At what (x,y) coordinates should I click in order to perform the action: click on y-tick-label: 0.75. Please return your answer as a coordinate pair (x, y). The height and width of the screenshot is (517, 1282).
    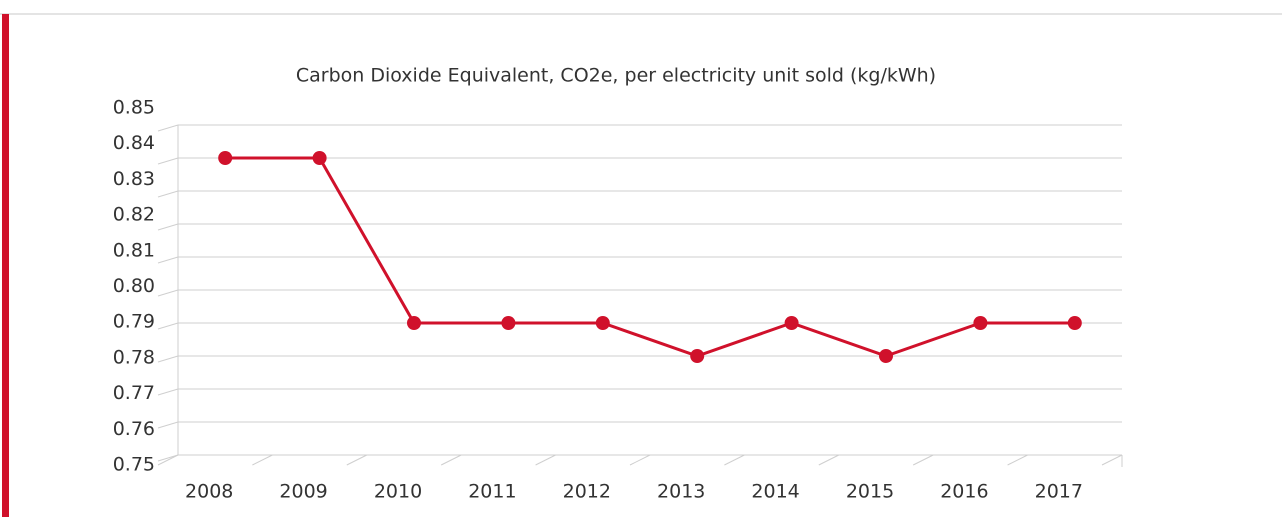
    Looking at the image, I should click on (134, 465).